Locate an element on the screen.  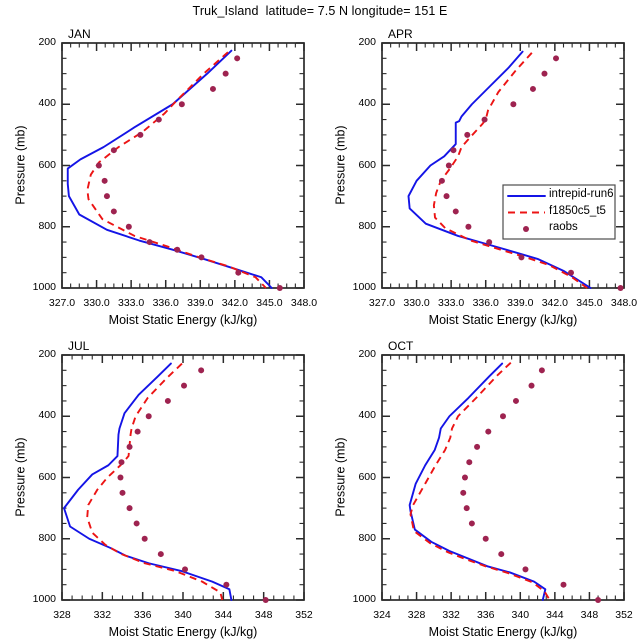
x-tick-label: 324 is located at coordinates (382, 615).